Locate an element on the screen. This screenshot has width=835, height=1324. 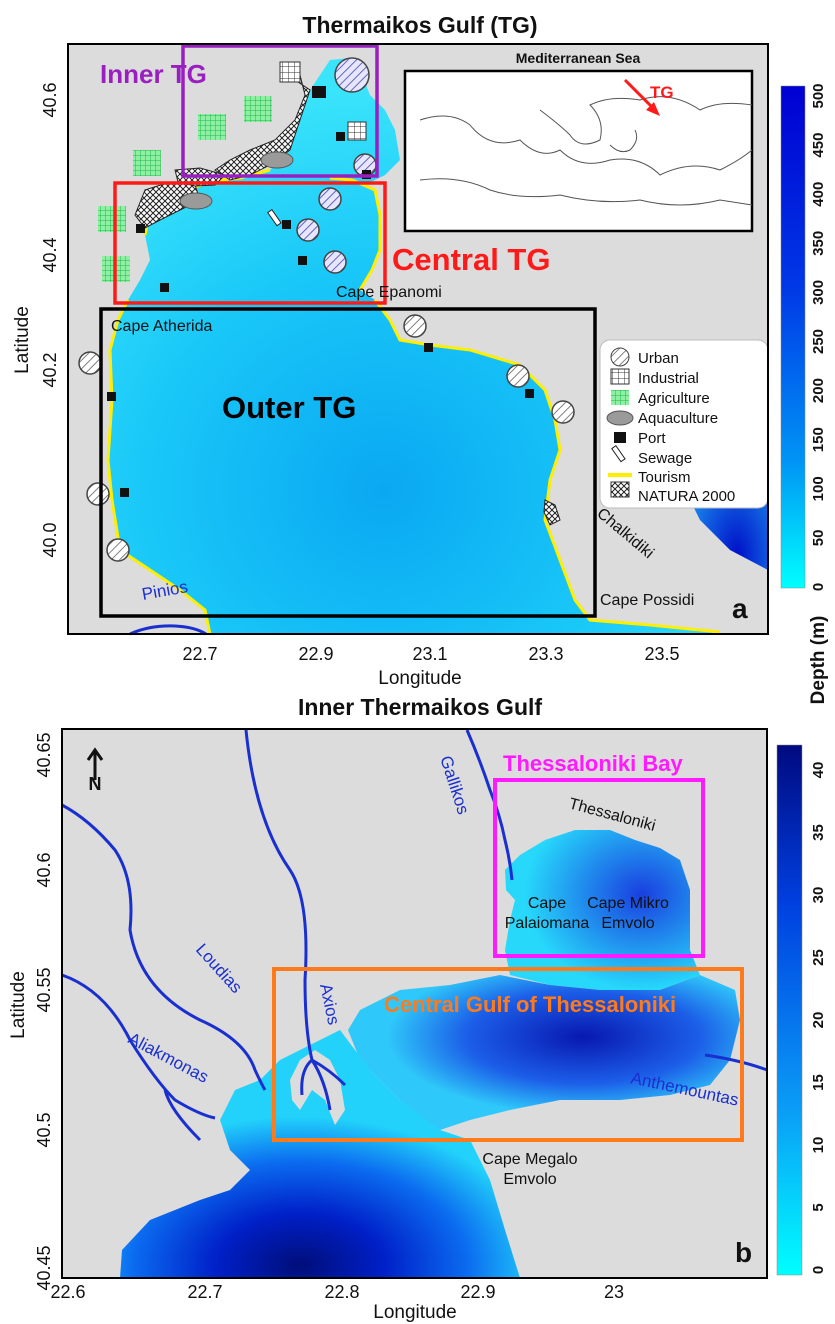
legend-label: Aquaculture is located at coordinates (678, 418).